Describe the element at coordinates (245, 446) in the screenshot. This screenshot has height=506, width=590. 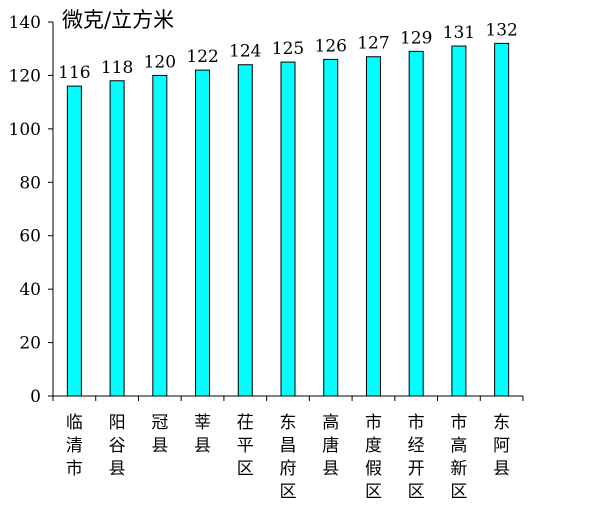
I see `category-label: 茌平区` at that location.